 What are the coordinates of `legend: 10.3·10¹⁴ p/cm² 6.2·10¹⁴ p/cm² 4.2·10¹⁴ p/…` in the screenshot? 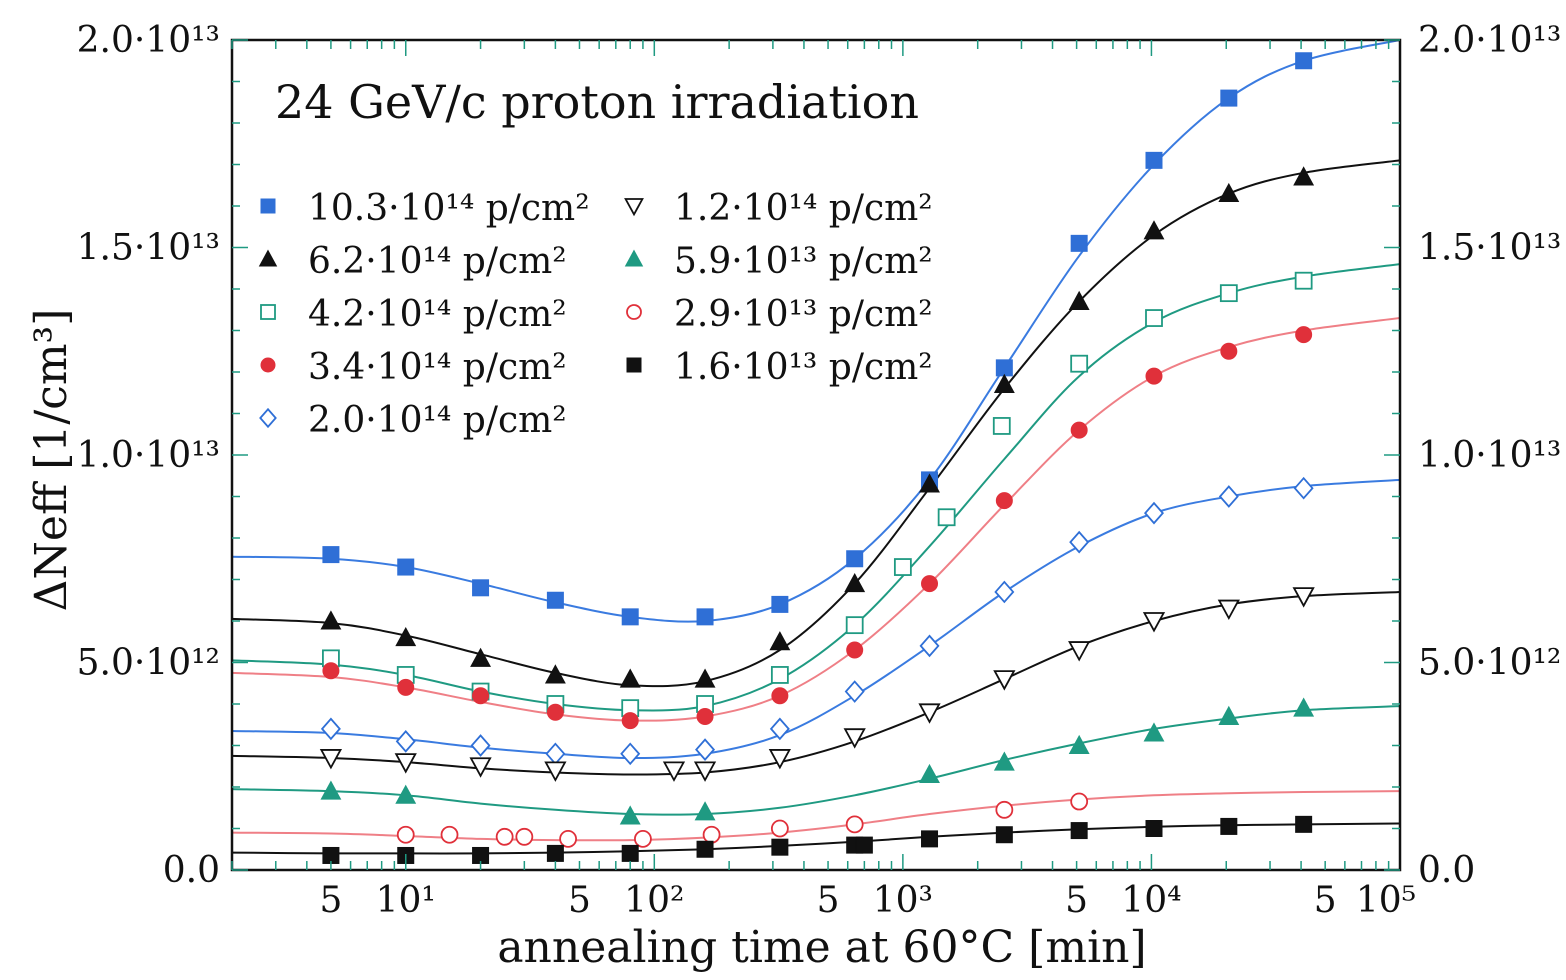 It's located at (595, 314).